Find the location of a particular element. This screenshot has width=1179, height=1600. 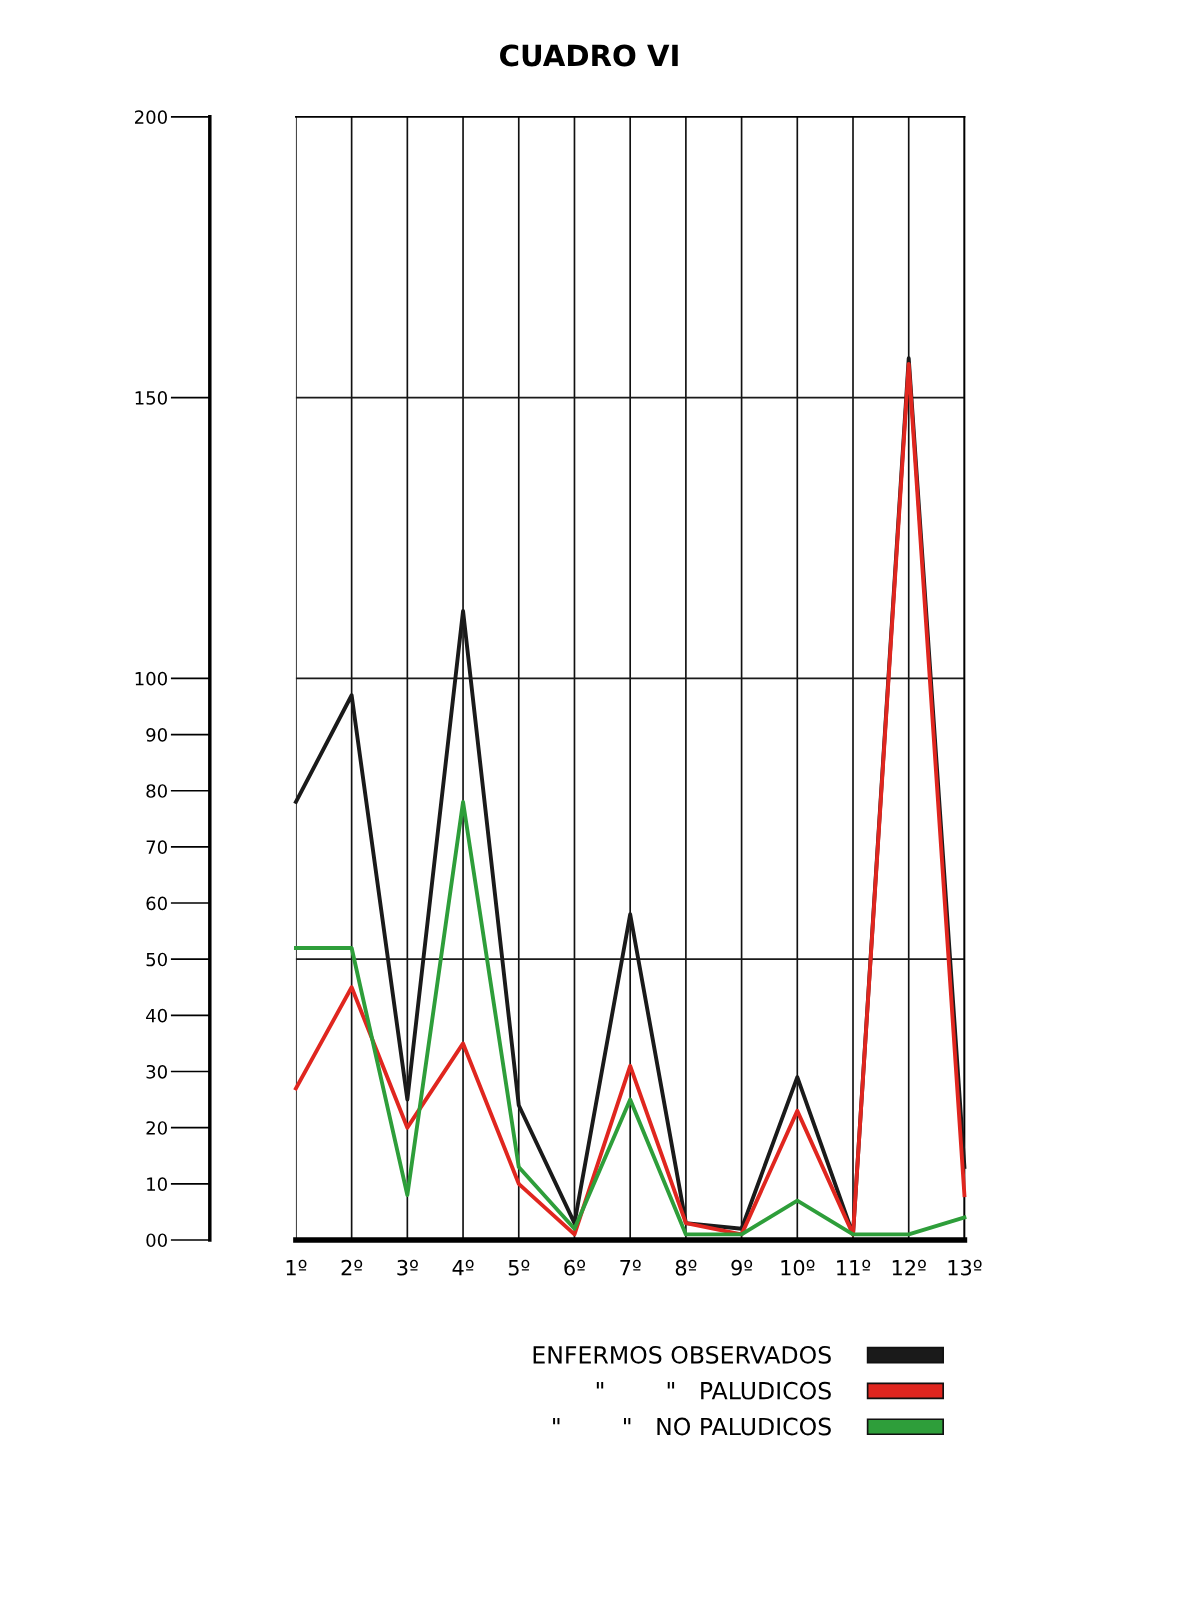

chart-title: CUADRO VI is located at coordinates (589, 55).